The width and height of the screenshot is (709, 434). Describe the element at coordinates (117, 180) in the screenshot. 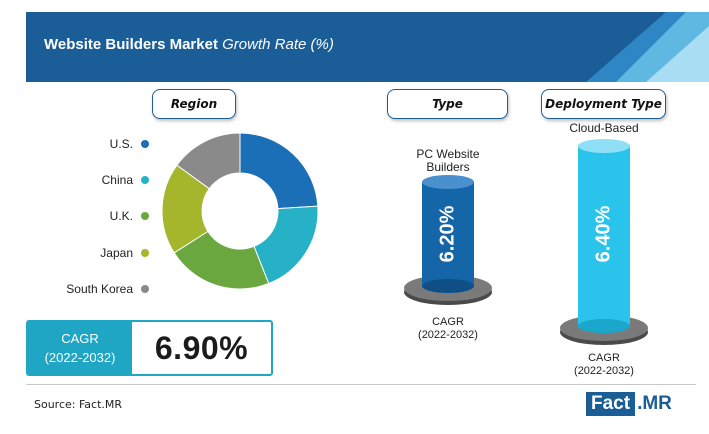

I see `legend-label-china: China` at that location.